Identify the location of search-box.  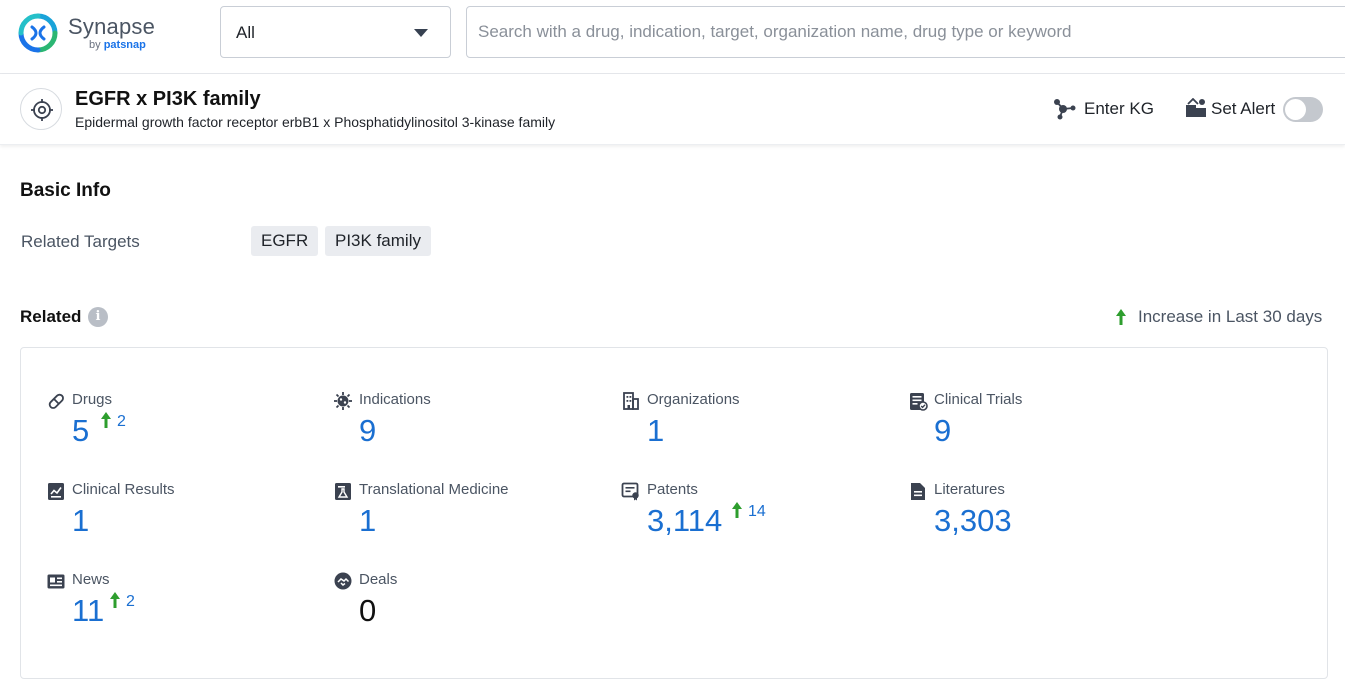
(905, 32).